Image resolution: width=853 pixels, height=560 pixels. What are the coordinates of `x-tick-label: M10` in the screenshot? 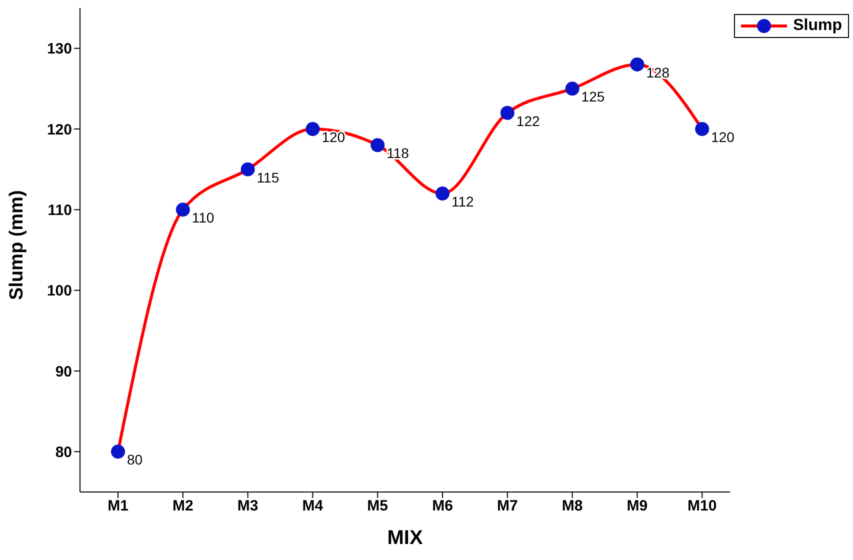 It's located at (702, 506).